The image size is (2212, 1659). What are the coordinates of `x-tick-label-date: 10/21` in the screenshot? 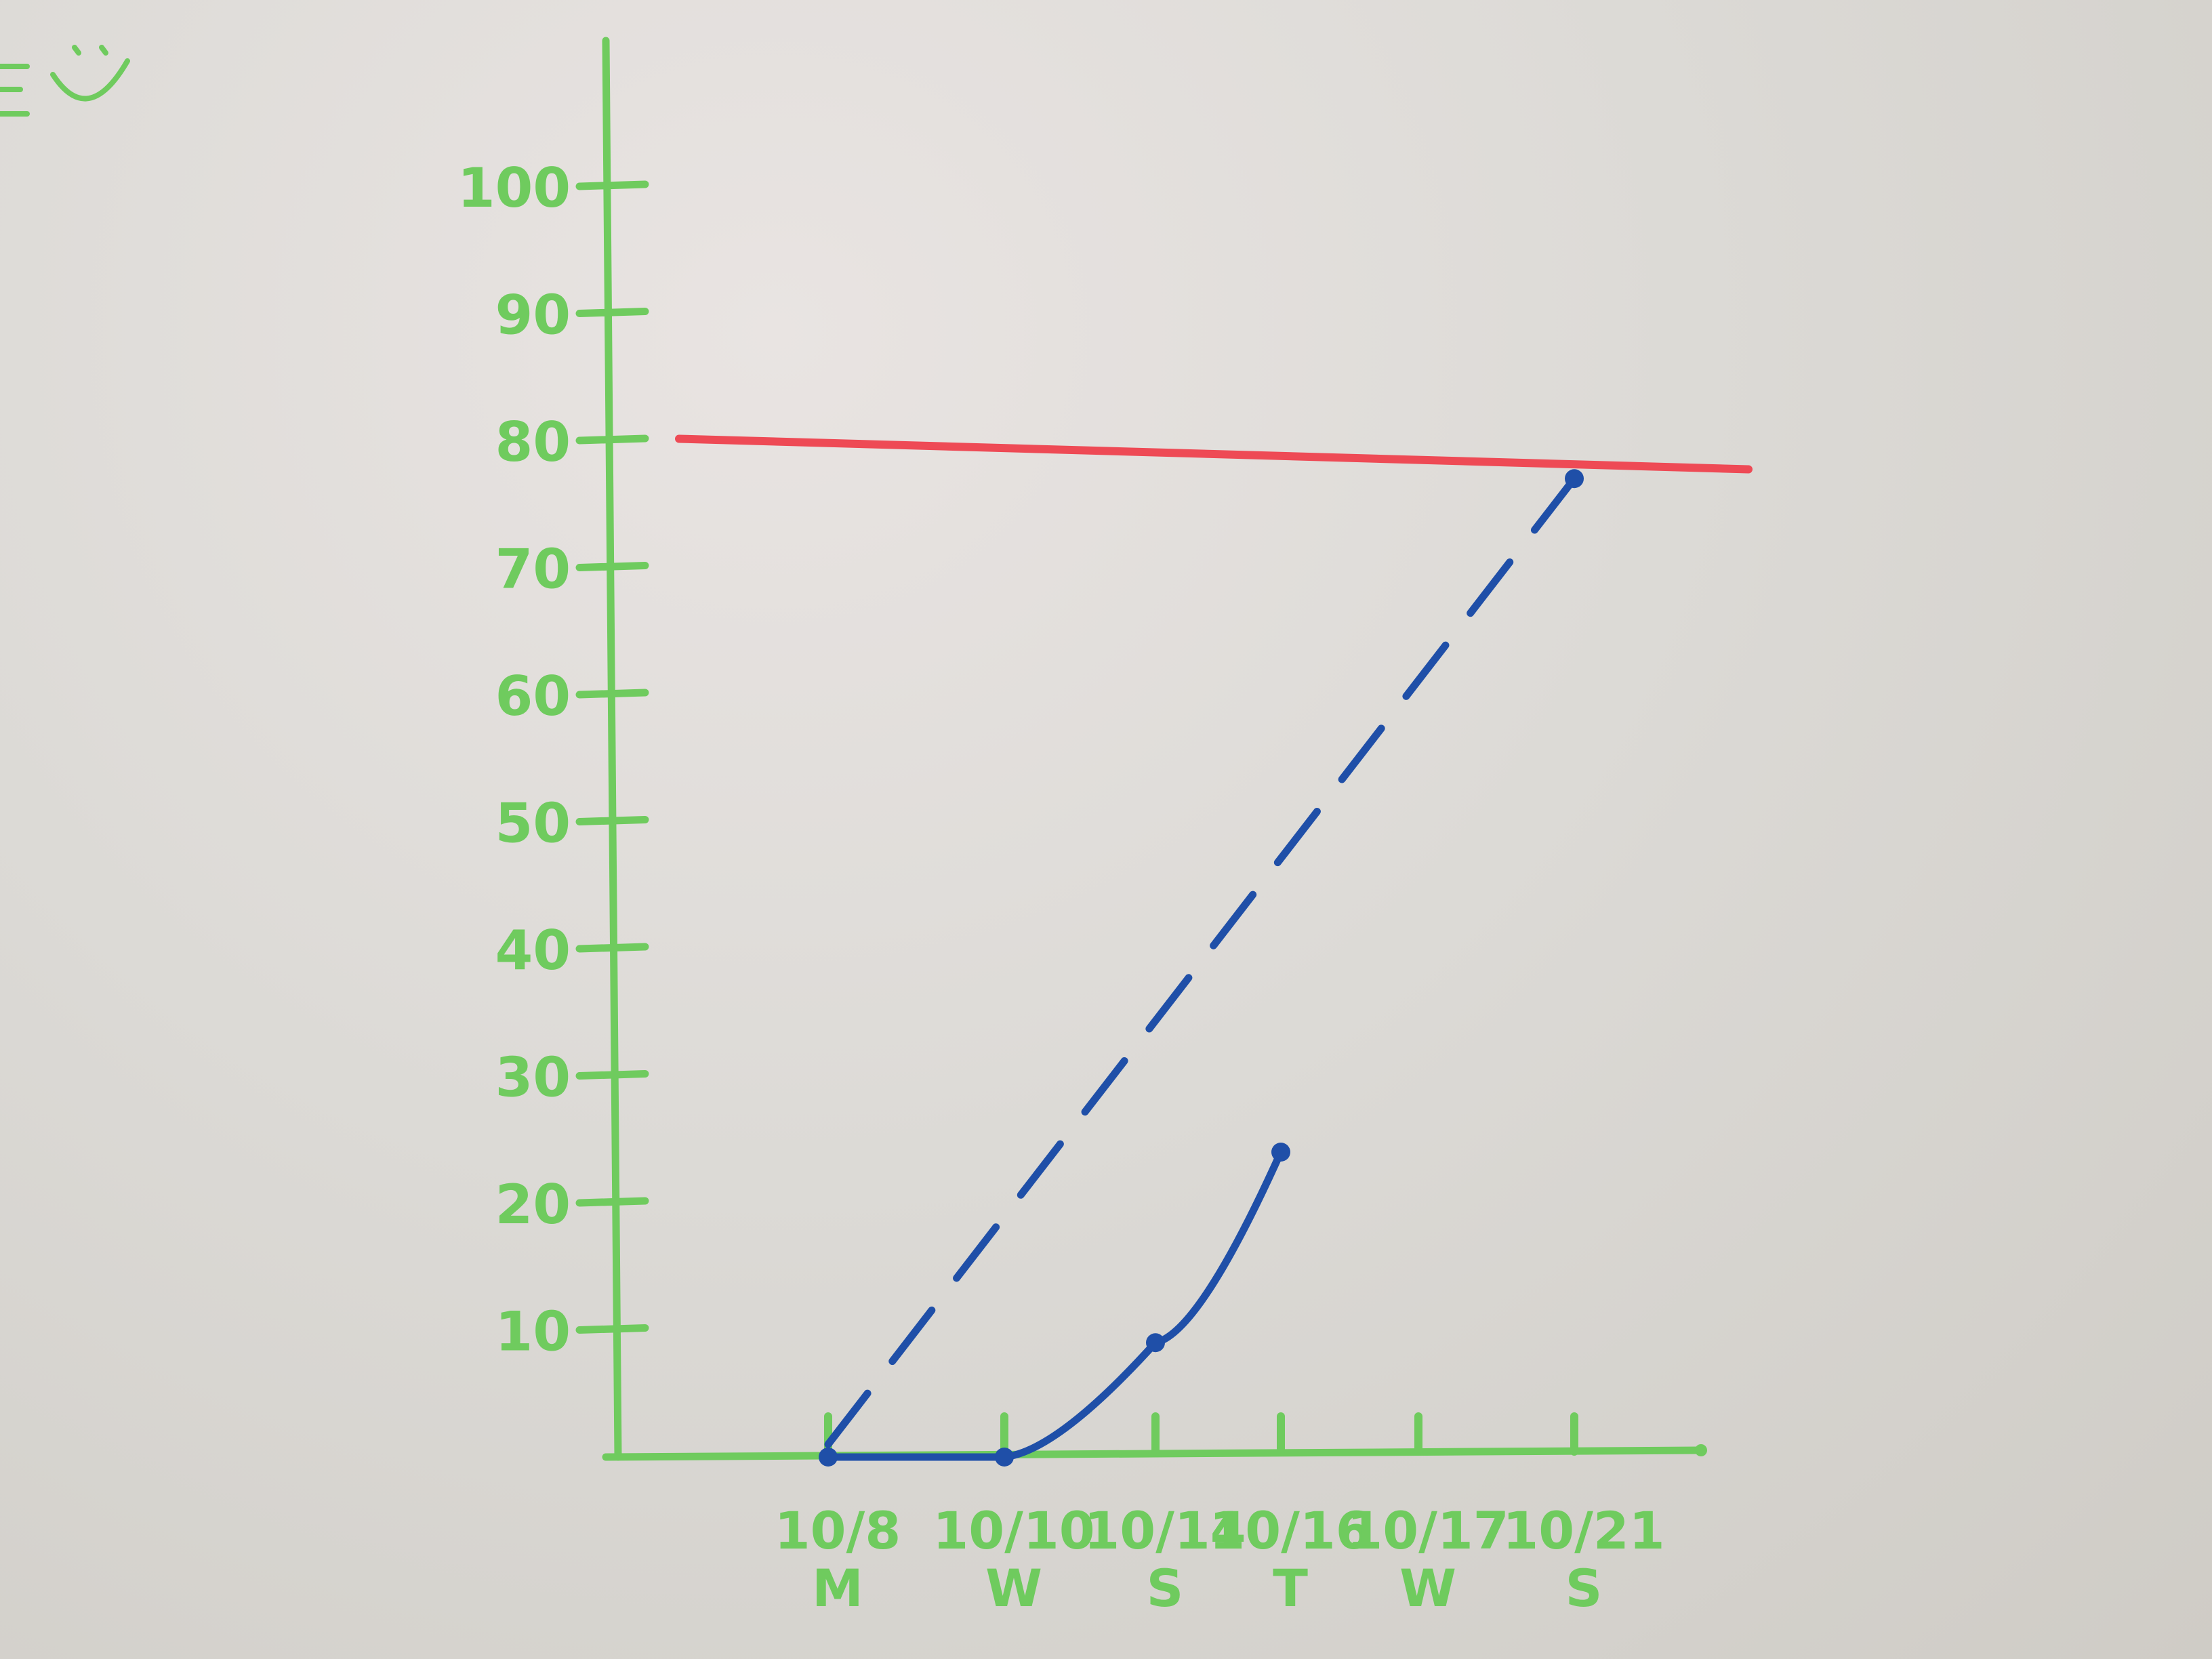 It's located at (1583, 1531).